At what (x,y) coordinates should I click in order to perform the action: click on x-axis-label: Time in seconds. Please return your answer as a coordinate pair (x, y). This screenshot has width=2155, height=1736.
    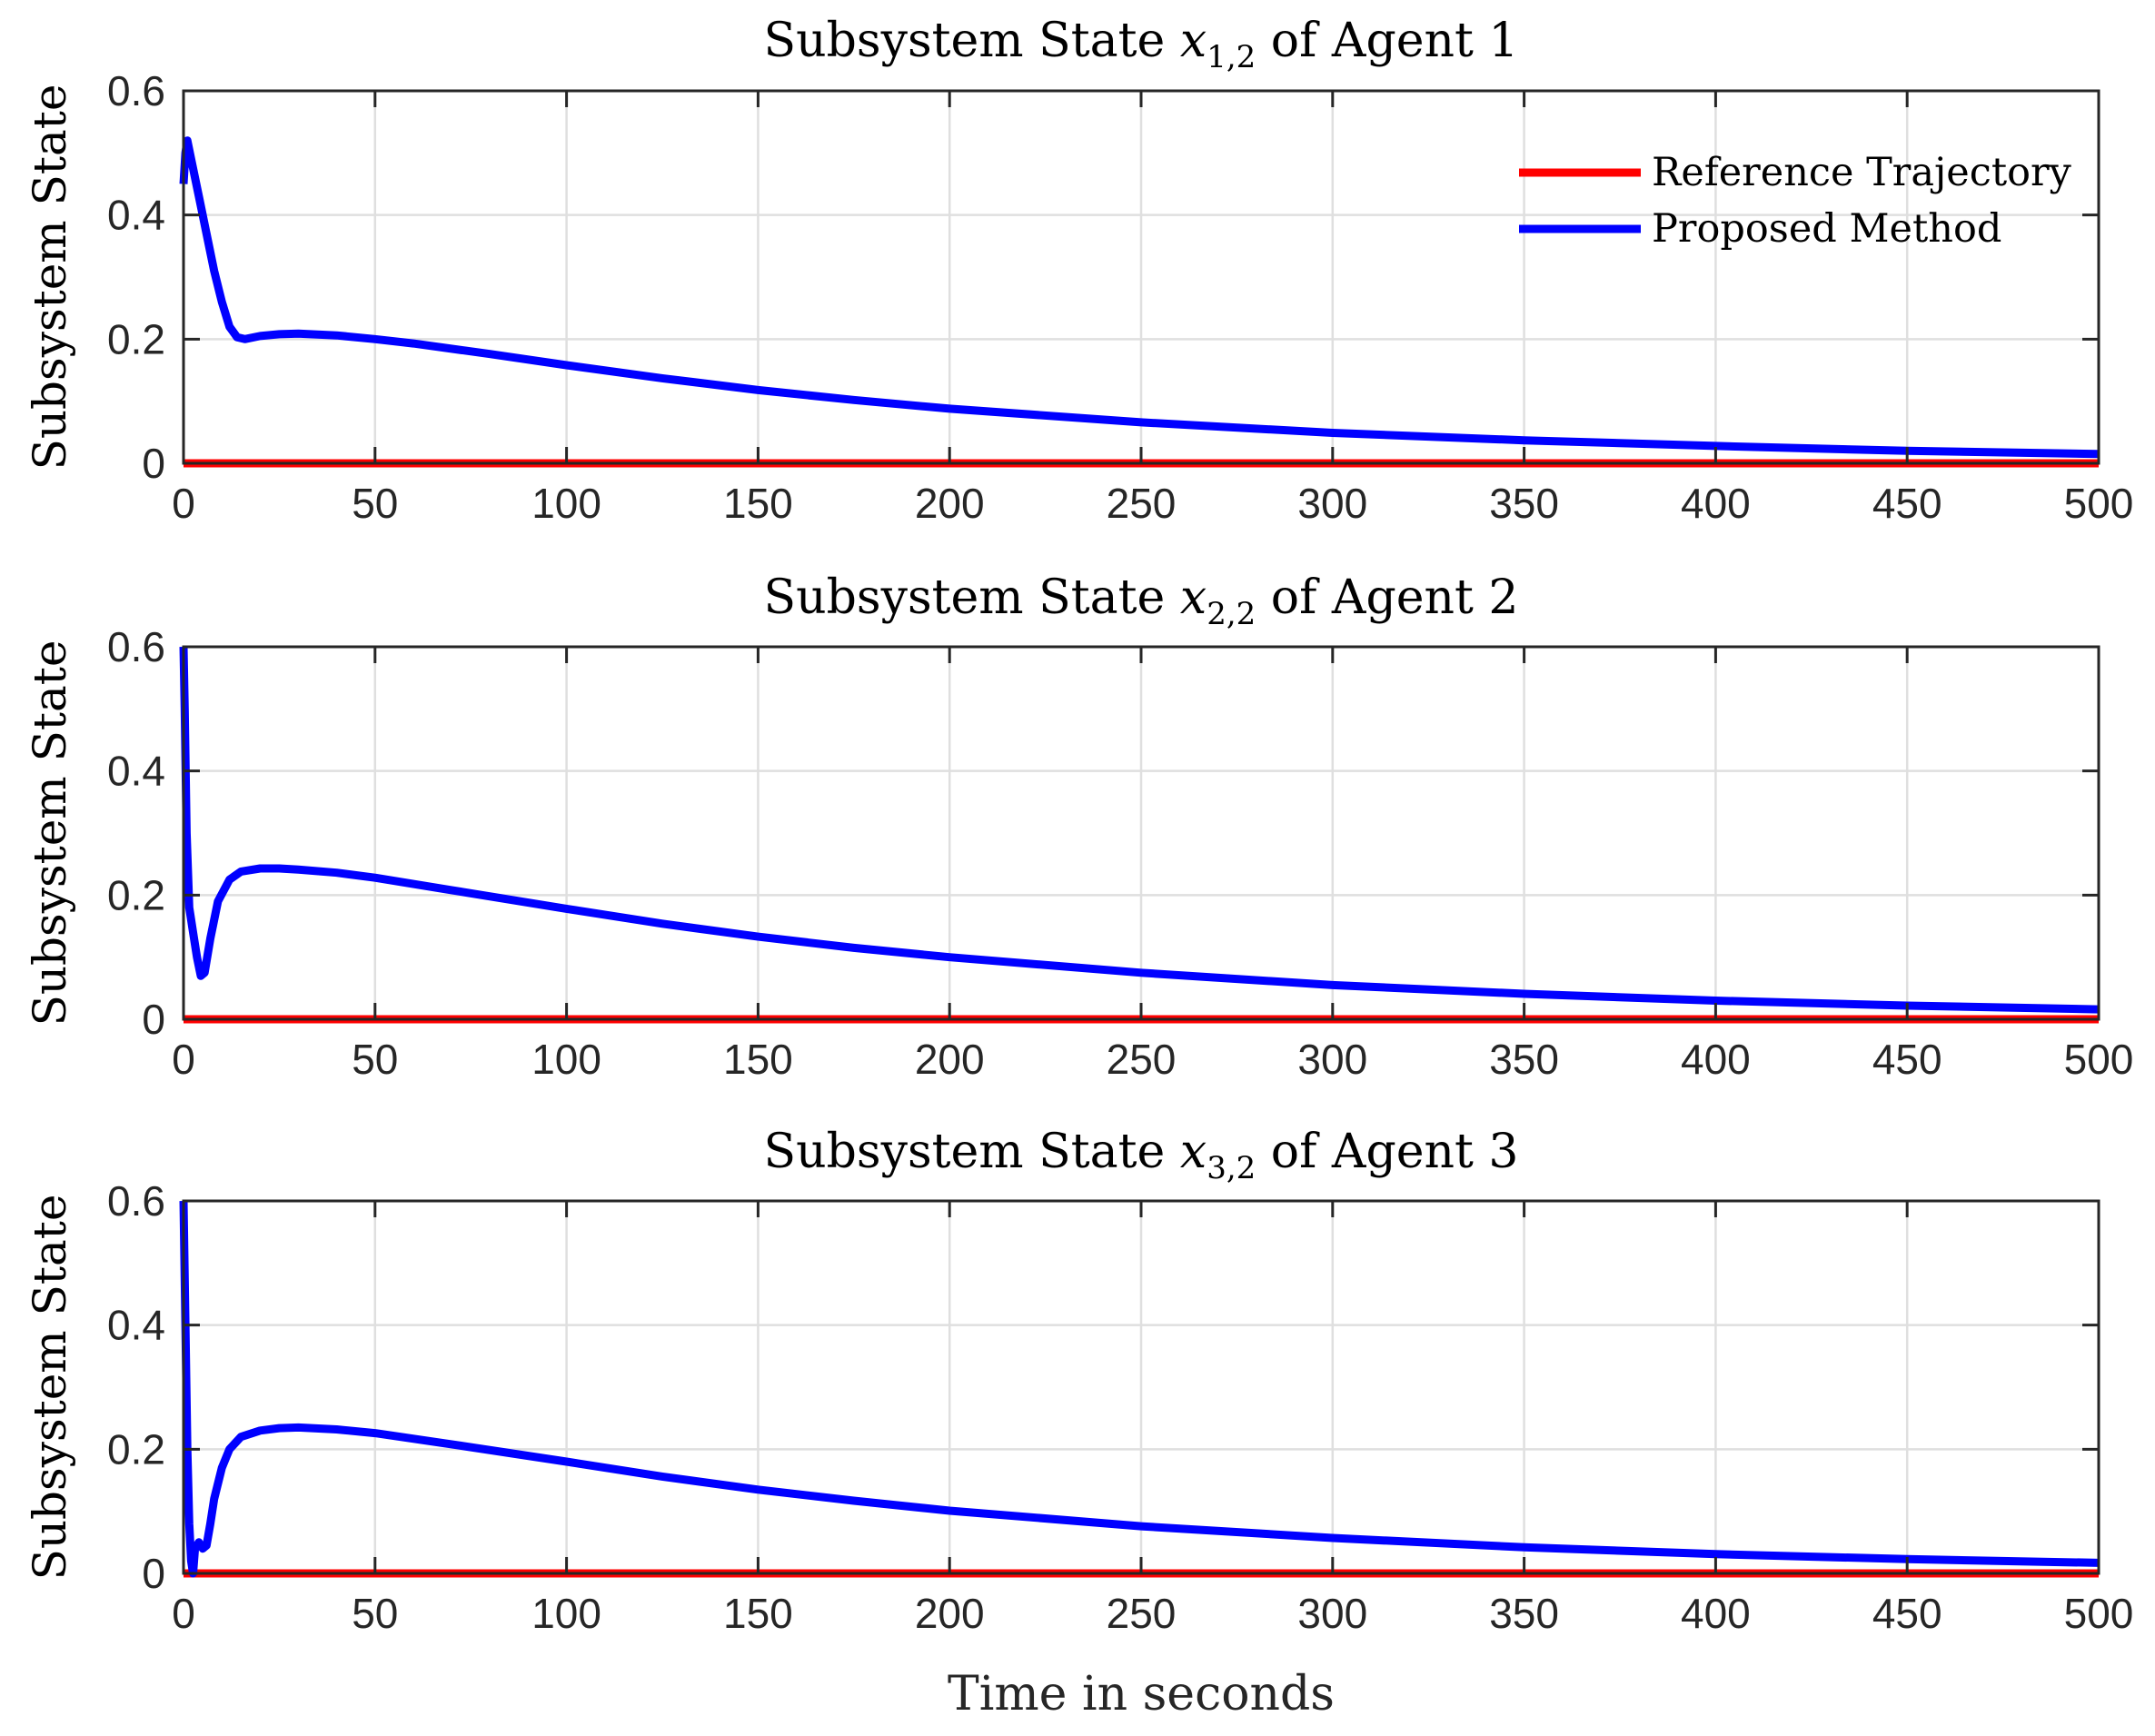
    Looking at the image, I should click on (1141, 1694).